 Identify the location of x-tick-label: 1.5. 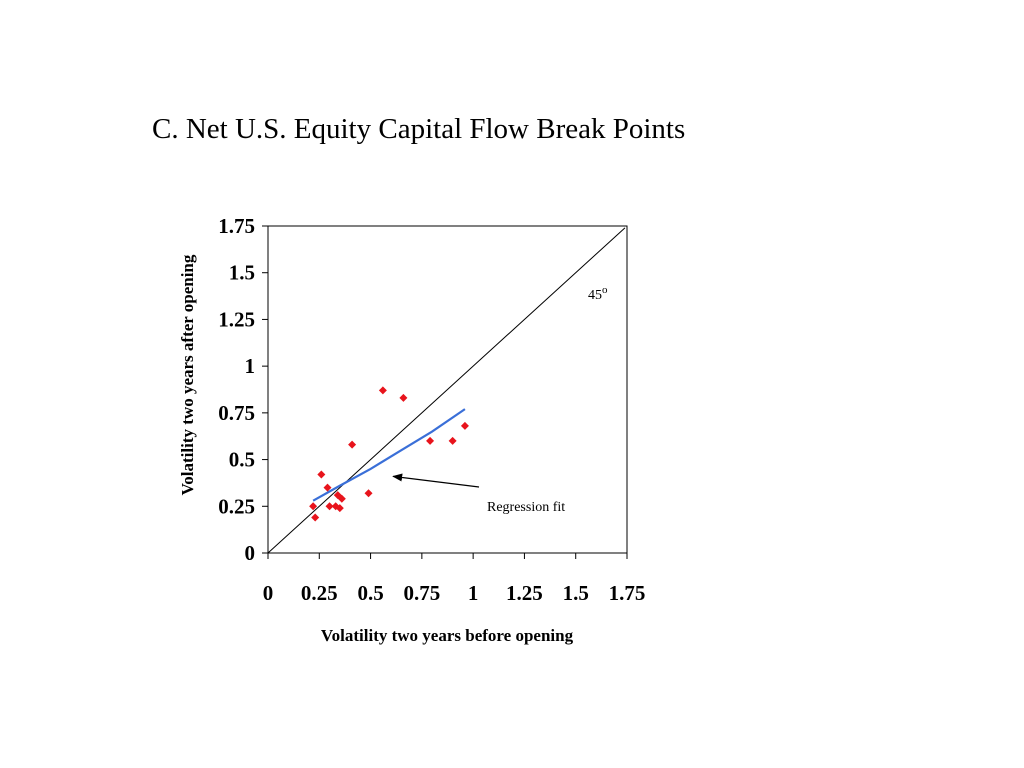
(576, 593).